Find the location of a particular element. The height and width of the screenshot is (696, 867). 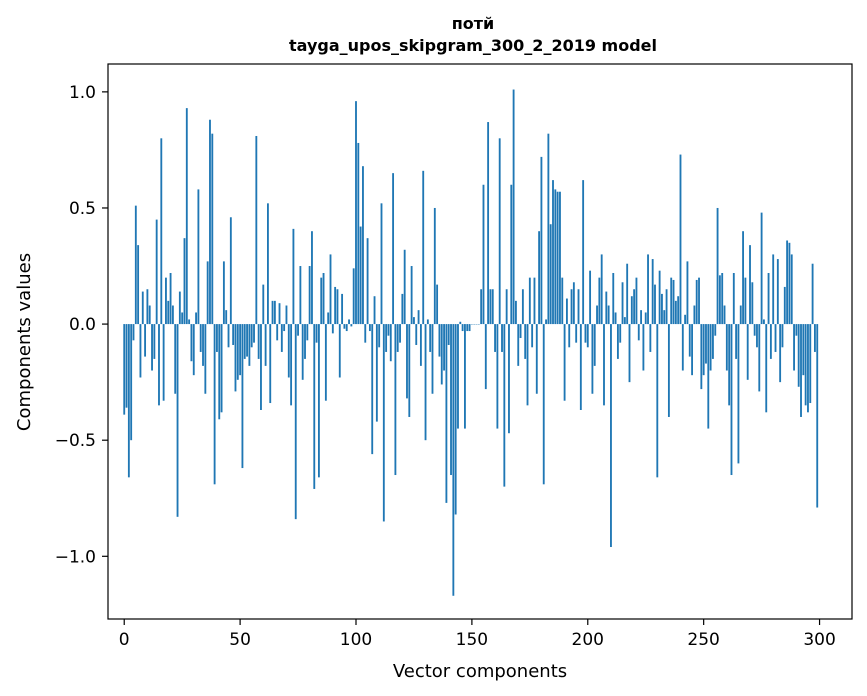

x-tick-label: 50 is located at coordinates (240, 640).